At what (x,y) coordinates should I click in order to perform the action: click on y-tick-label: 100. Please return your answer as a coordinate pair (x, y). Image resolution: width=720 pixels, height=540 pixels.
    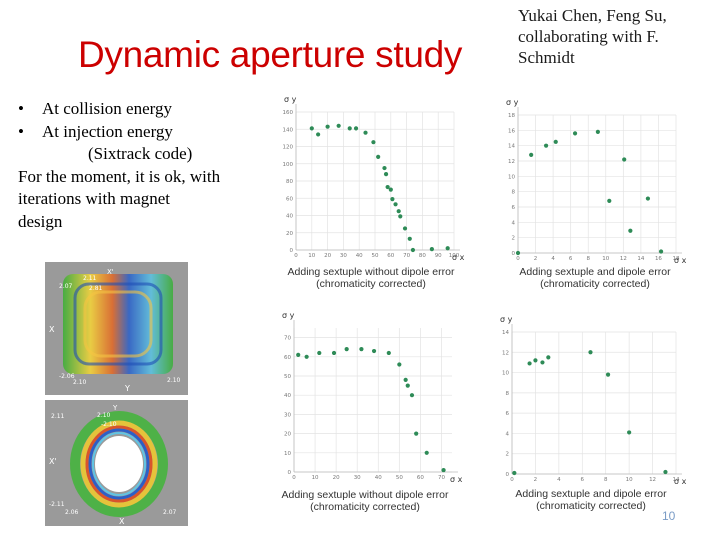
    Looking at the image, I should click on (288, 165).